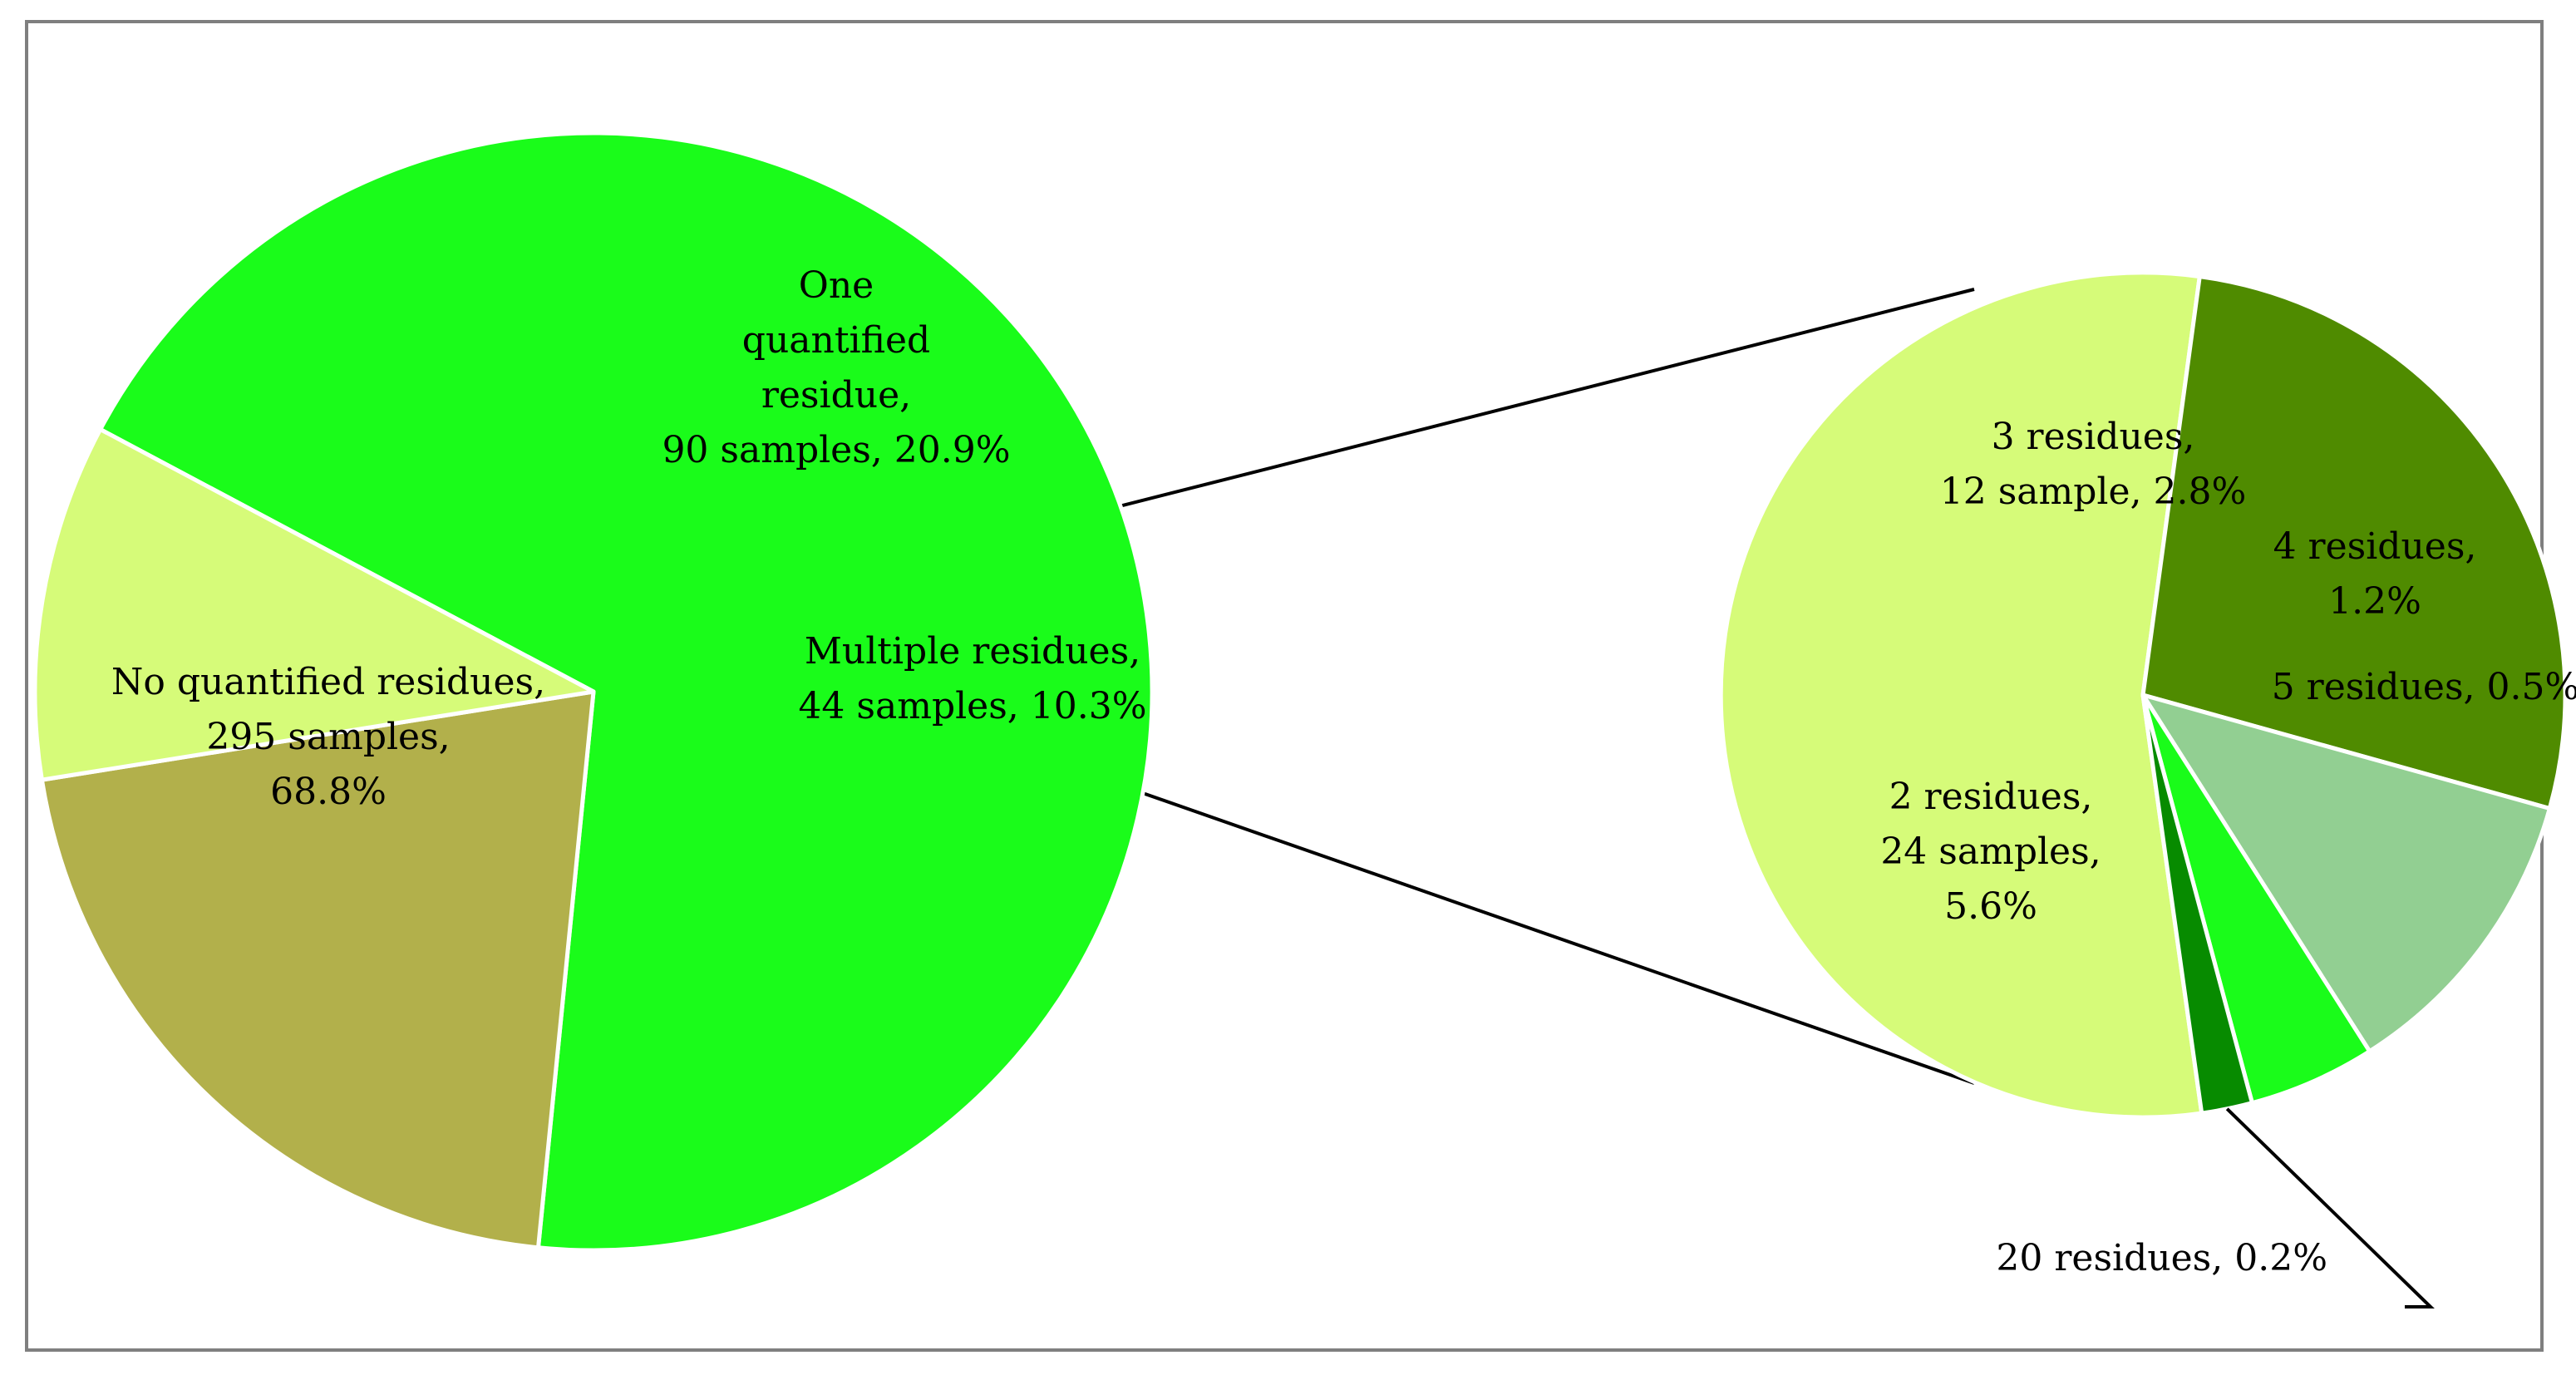 The width and height of the screenshot is (2576, 1375). I want to click on breakdown-label-4: 5 residues, 0.5%, so click(2424, 687).